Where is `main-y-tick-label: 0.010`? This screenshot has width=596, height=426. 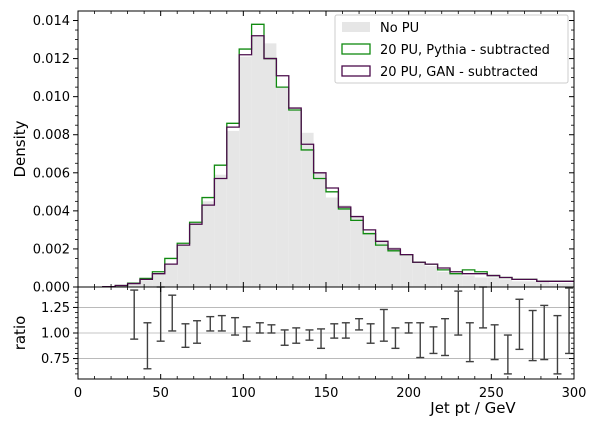
main-y-tick-label: 0.010 is located at coordinates (51, 97).